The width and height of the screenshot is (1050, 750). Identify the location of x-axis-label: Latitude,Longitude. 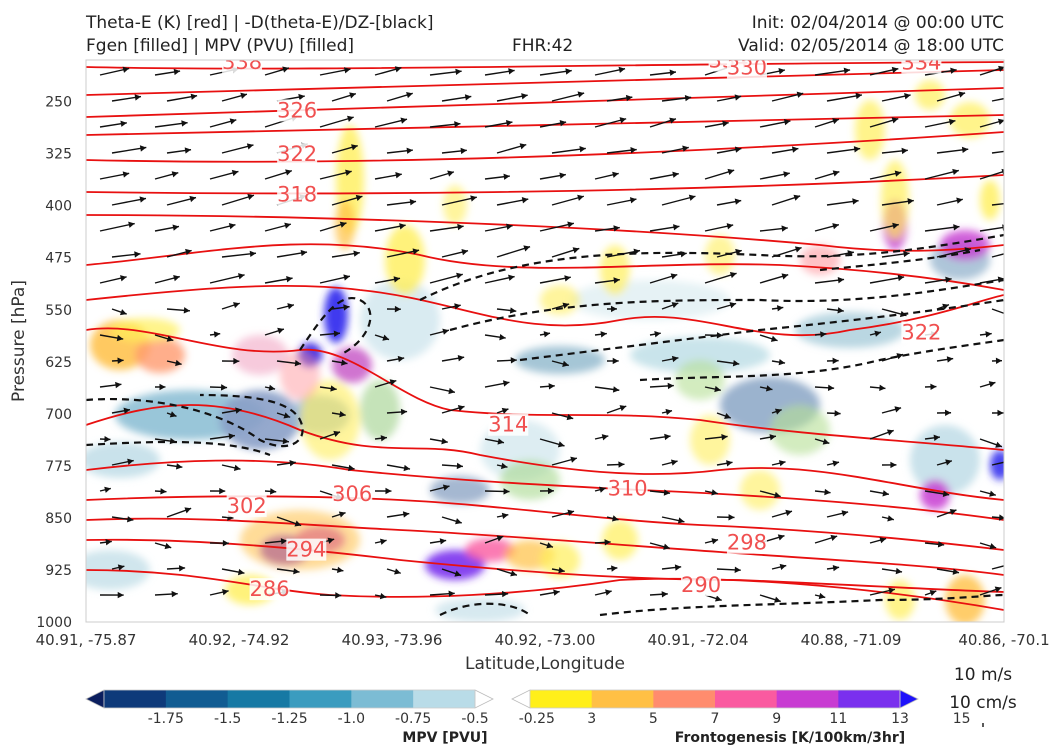
(545, 664).